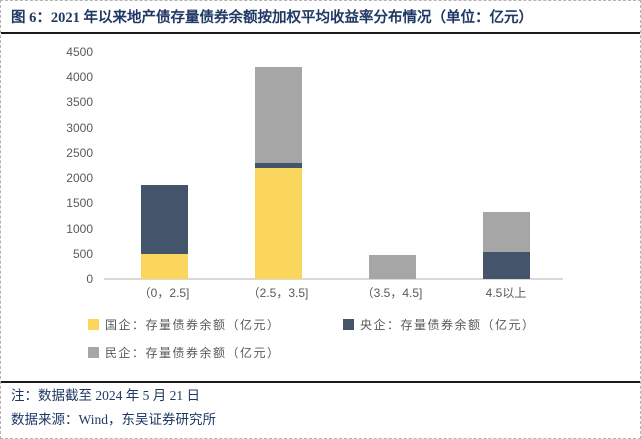  I want to click on title-separator-line, so click(320, 33).